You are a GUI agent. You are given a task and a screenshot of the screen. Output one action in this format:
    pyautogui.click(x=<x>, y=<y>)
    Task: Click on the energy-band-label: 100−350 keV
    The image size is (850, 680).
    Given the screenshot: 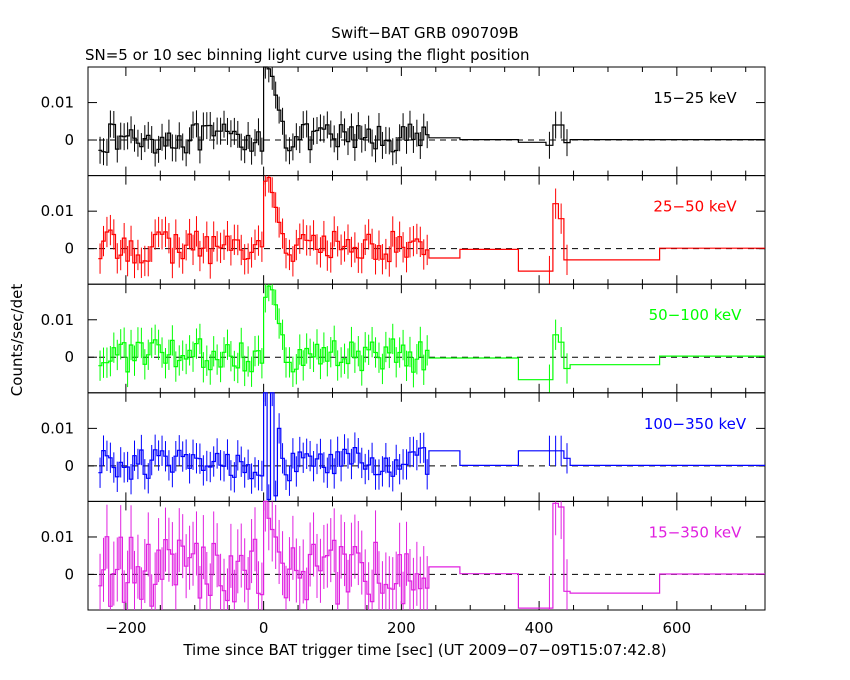 What is the action you would take?
    pyautogui.click(x=695, y=424)
    